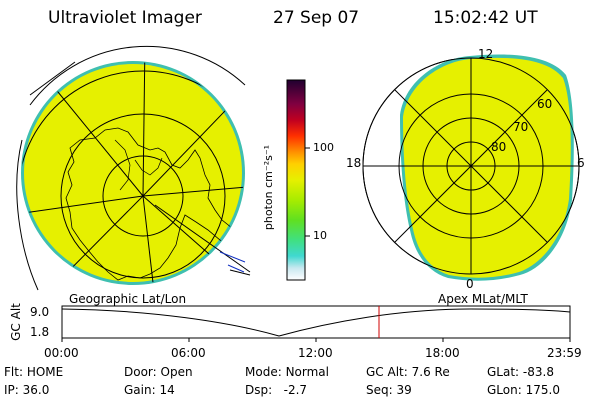 The width and height of the screenshot is (600, 400). I want to click on geographic-caption: Geographic Lat/Lon, so click(128, 299).